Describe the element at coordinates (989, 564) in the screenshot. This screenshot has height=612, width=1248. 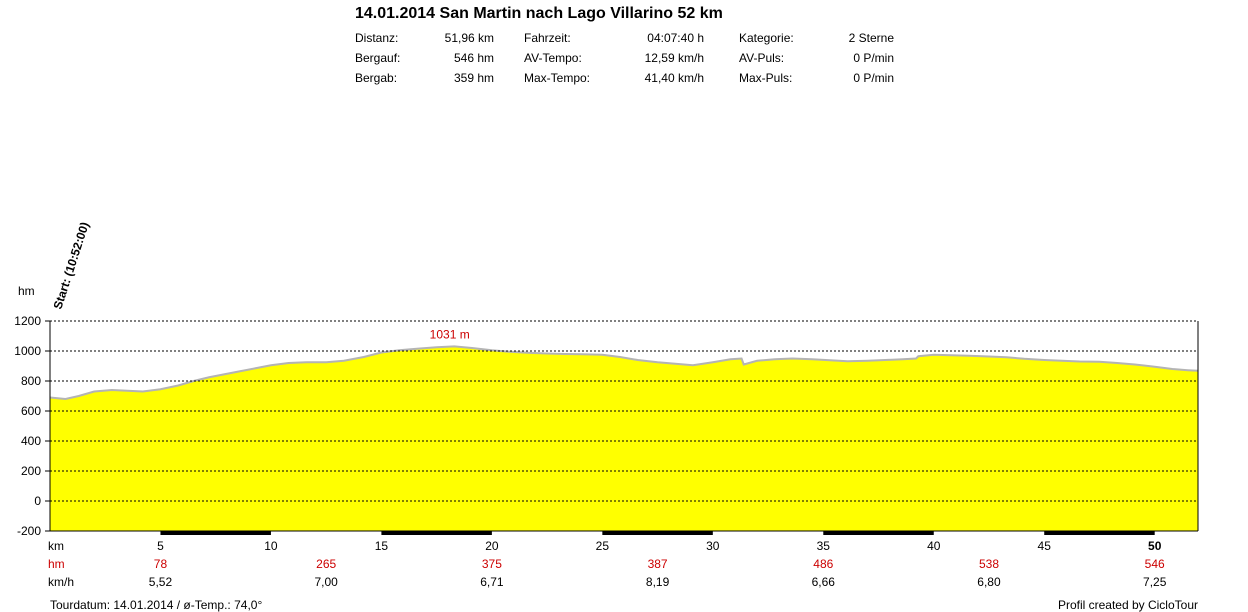
I see `hm-value: 538` at that location.